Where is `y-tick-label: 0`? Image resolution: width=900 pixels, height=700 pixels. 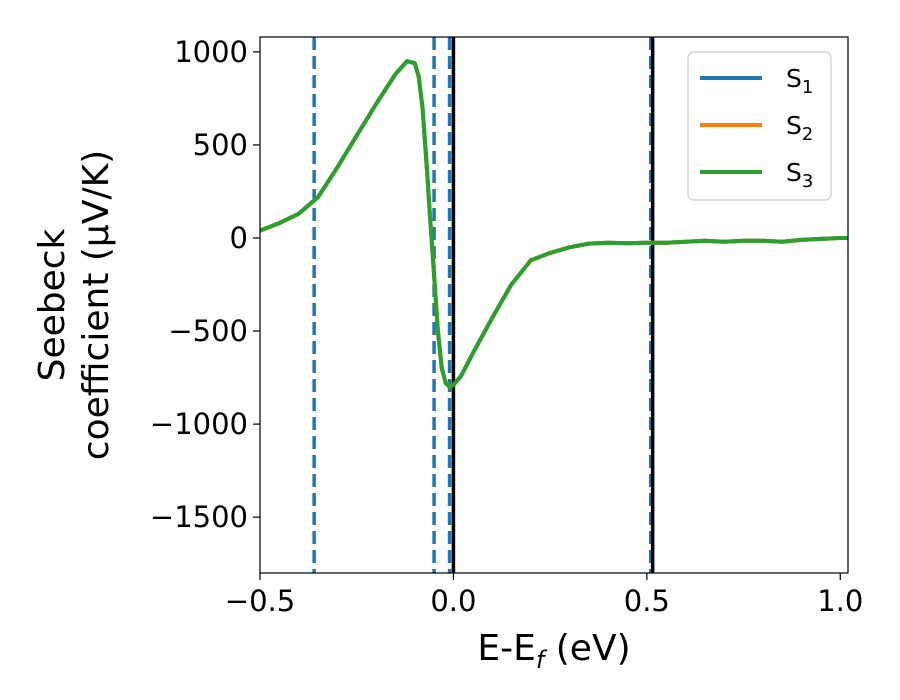
y-tick-label: 0 is located at coordinates (239, 238).